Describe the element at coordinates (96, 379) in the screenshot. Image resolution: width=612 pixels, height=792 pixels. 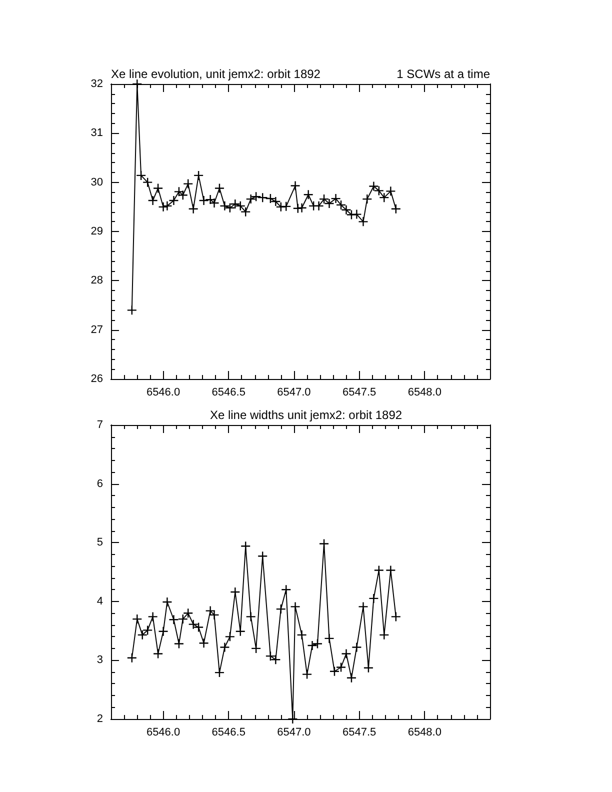
I see `y-tick-label: 26` at that location.